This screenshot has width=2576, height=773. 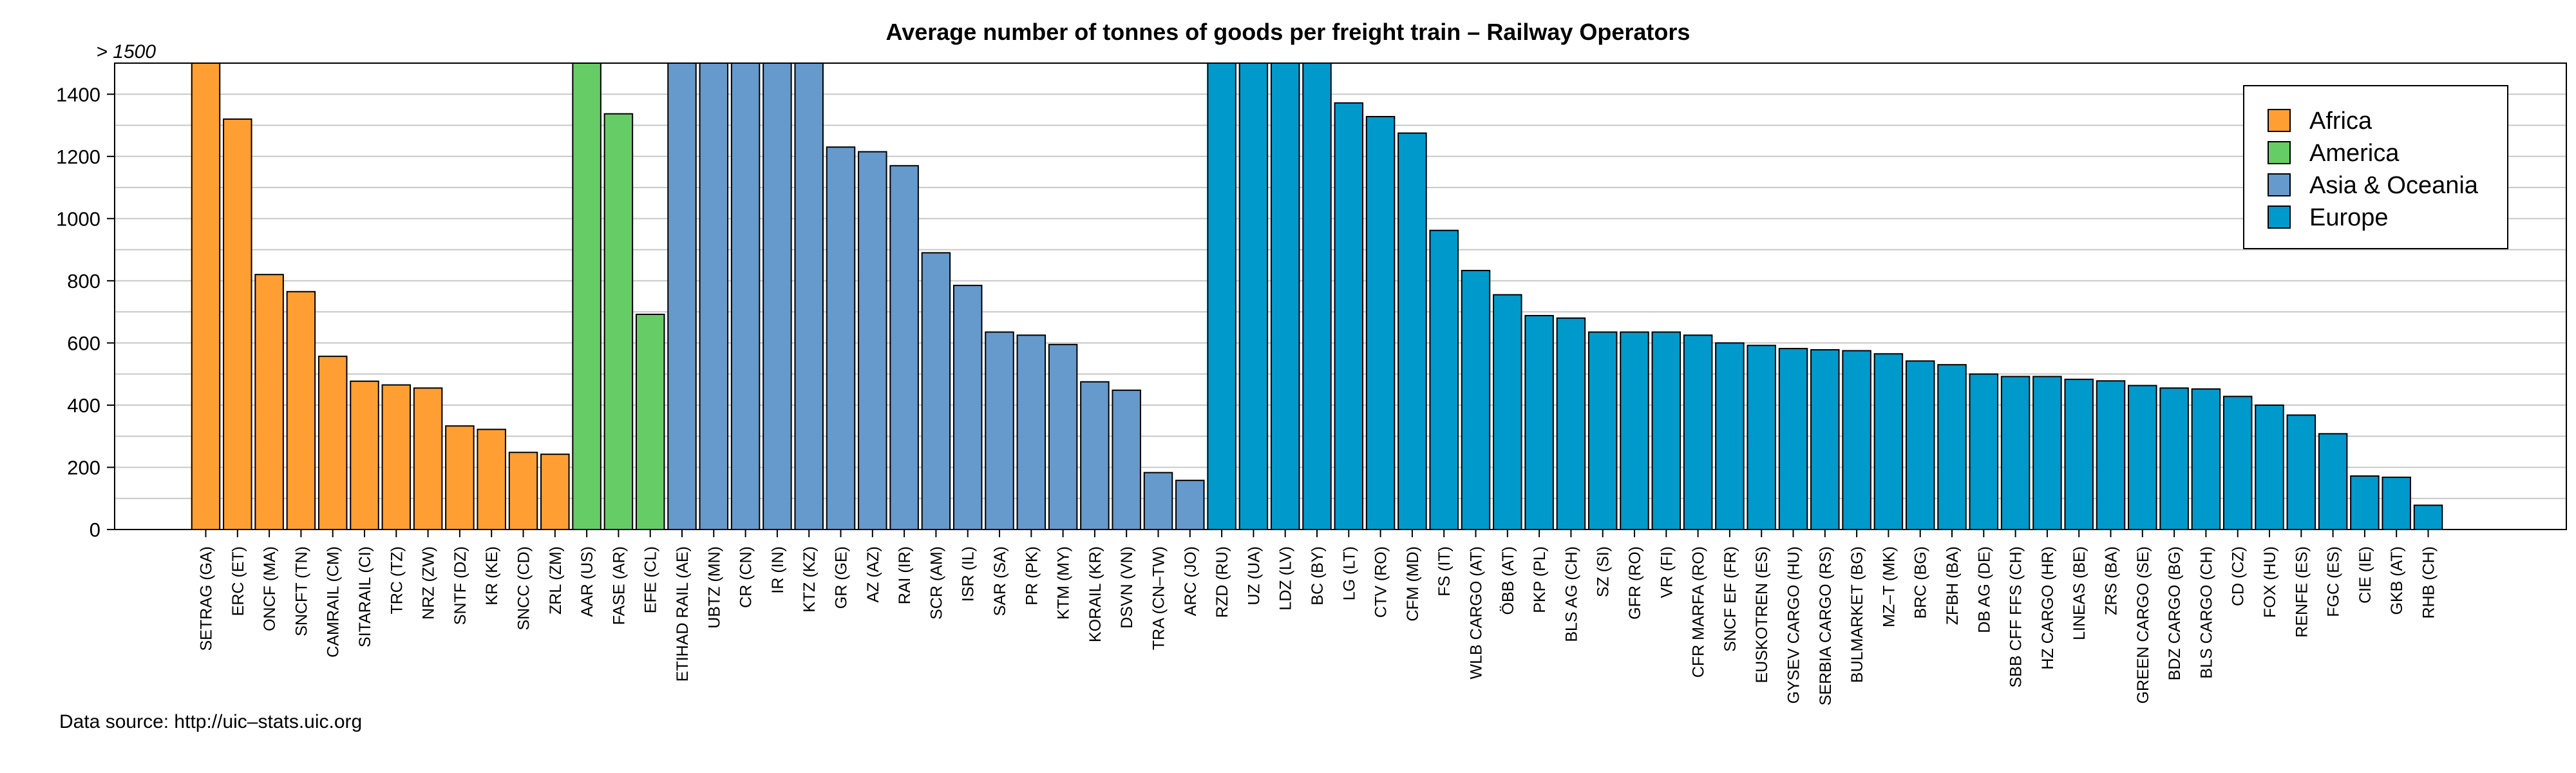 What do you see at coordinates (1191, 581) in the screenshot?
I see `x-tick-label: ARC (JO)` at bounding box center [1191, 581].